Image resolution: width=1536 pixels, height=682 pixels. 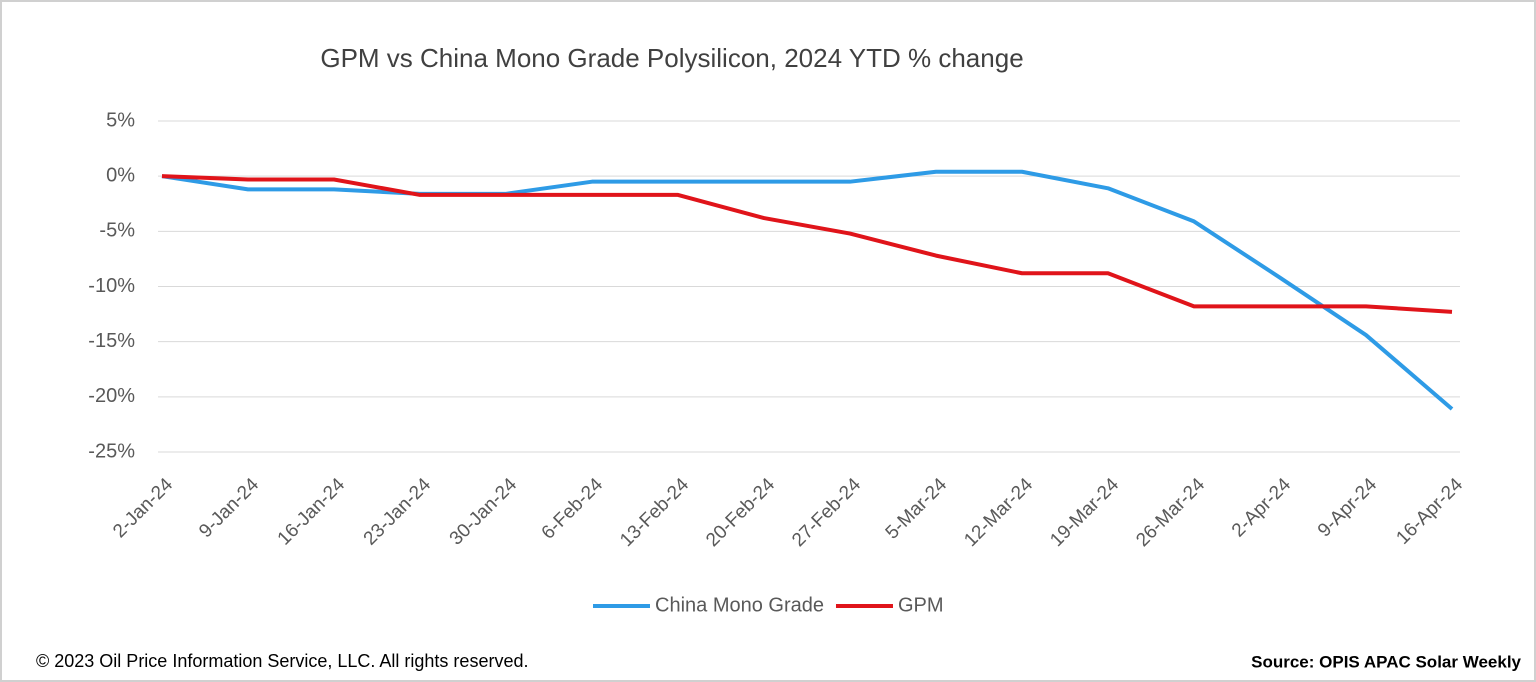 I want to click on legend-label: GPM, so click(x=921, y=605).